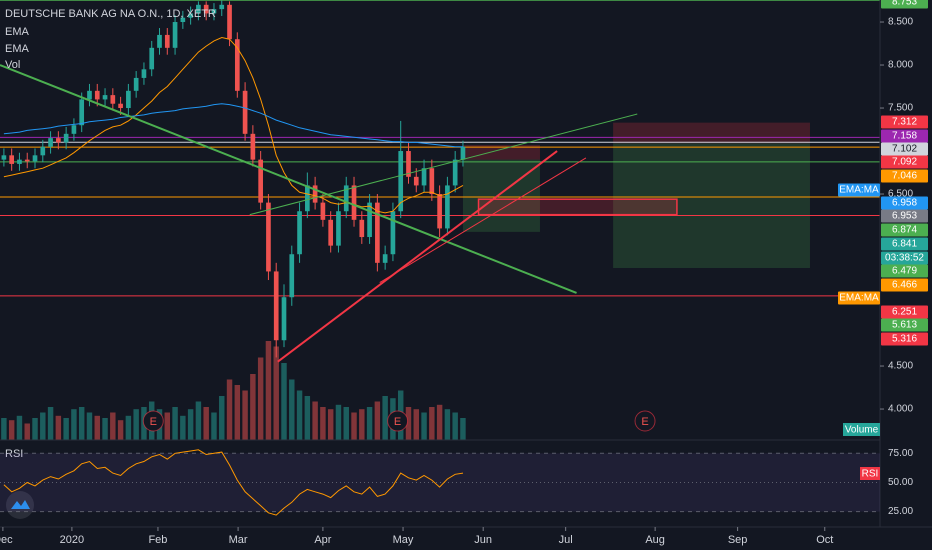 This screenshot has height=550, width=932. What do you see at coordinates (824, 540) in the screenshot?
I see `x-tick-label: Oct` at bounding box center [824, 540].